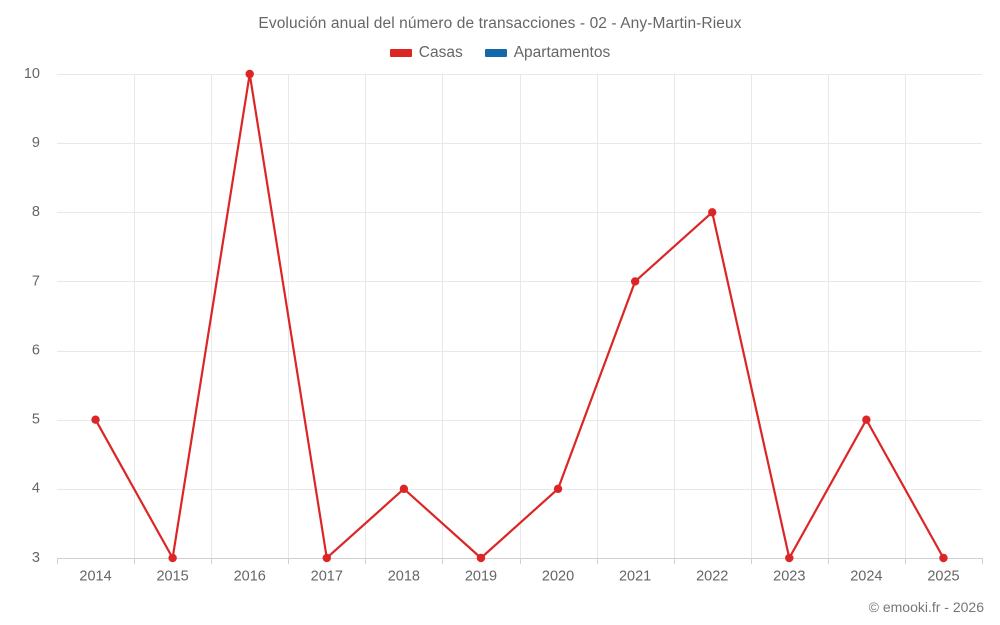 The image size is (1000, 625). I want to click on y-tick-label: 5, so click(36, 420).